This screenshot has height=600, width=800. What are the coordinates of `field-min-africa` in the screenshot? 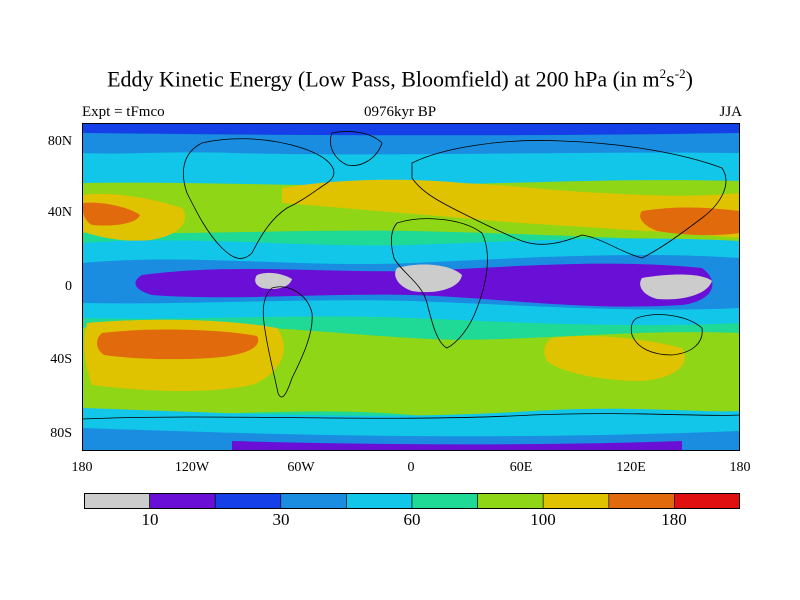 It's located at (428, 278).